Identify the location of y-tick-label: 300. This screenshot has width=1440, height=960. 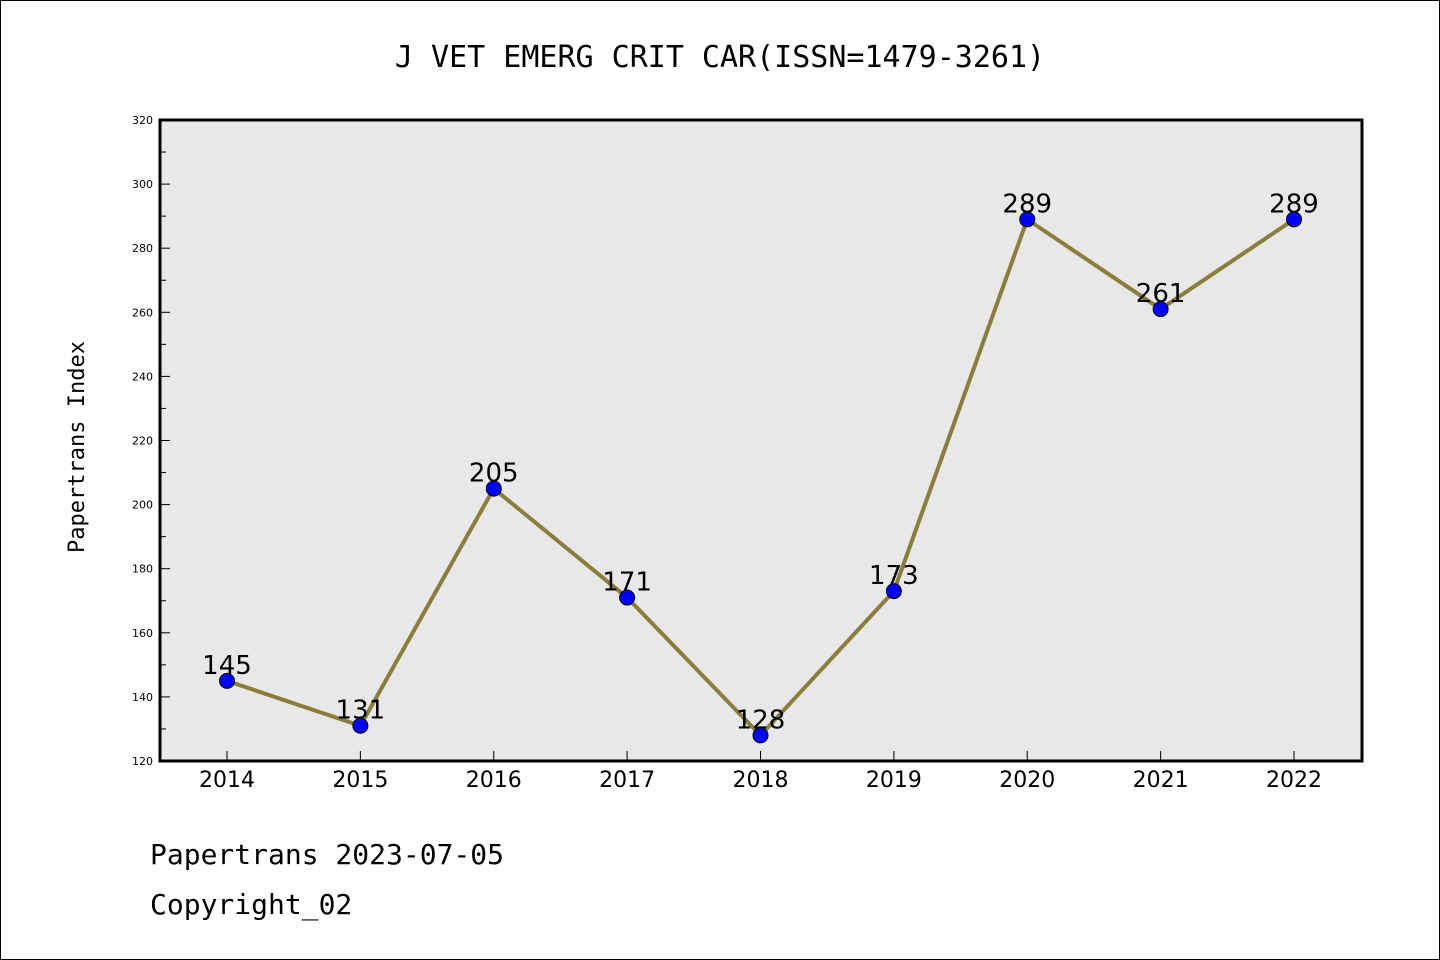
(142, 184).